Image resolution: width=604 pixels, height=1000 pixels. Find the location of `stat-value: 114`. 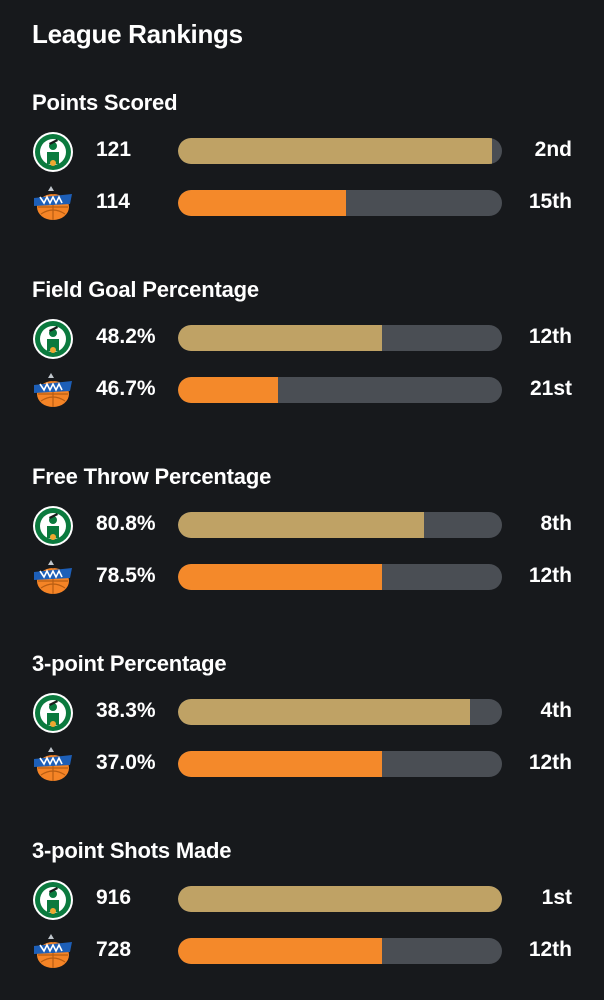

stat-value: 114 is located at coordinates (113, 201).